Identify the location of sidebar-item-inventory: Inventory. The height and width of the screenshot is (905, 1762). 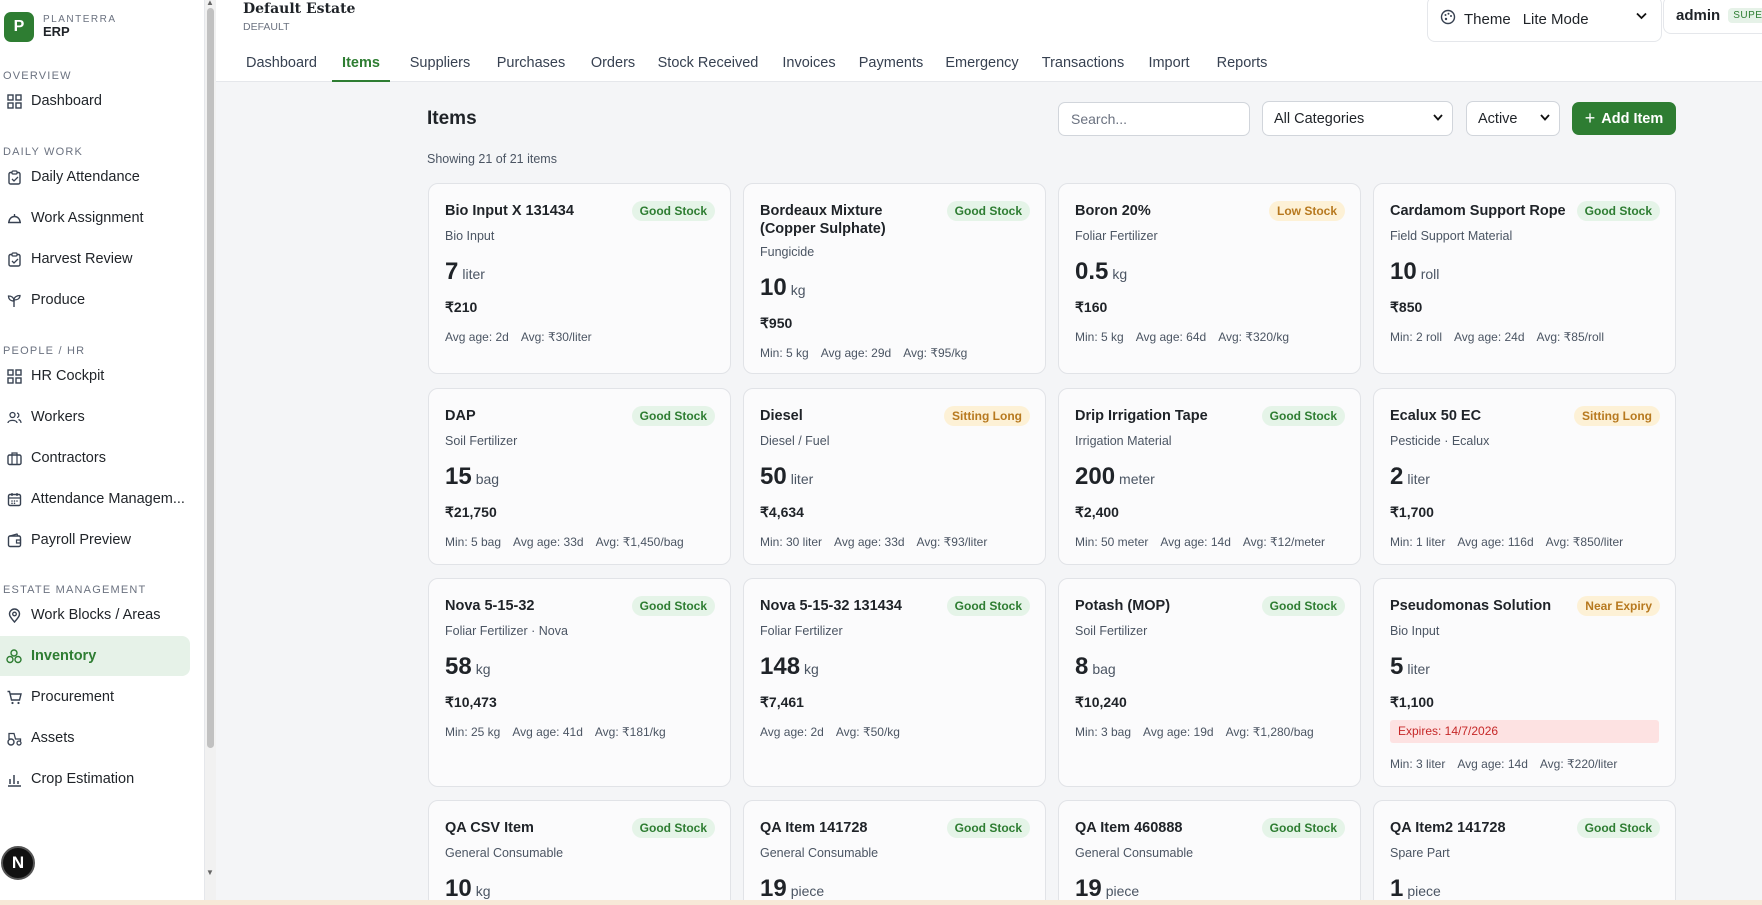
(95, 656).